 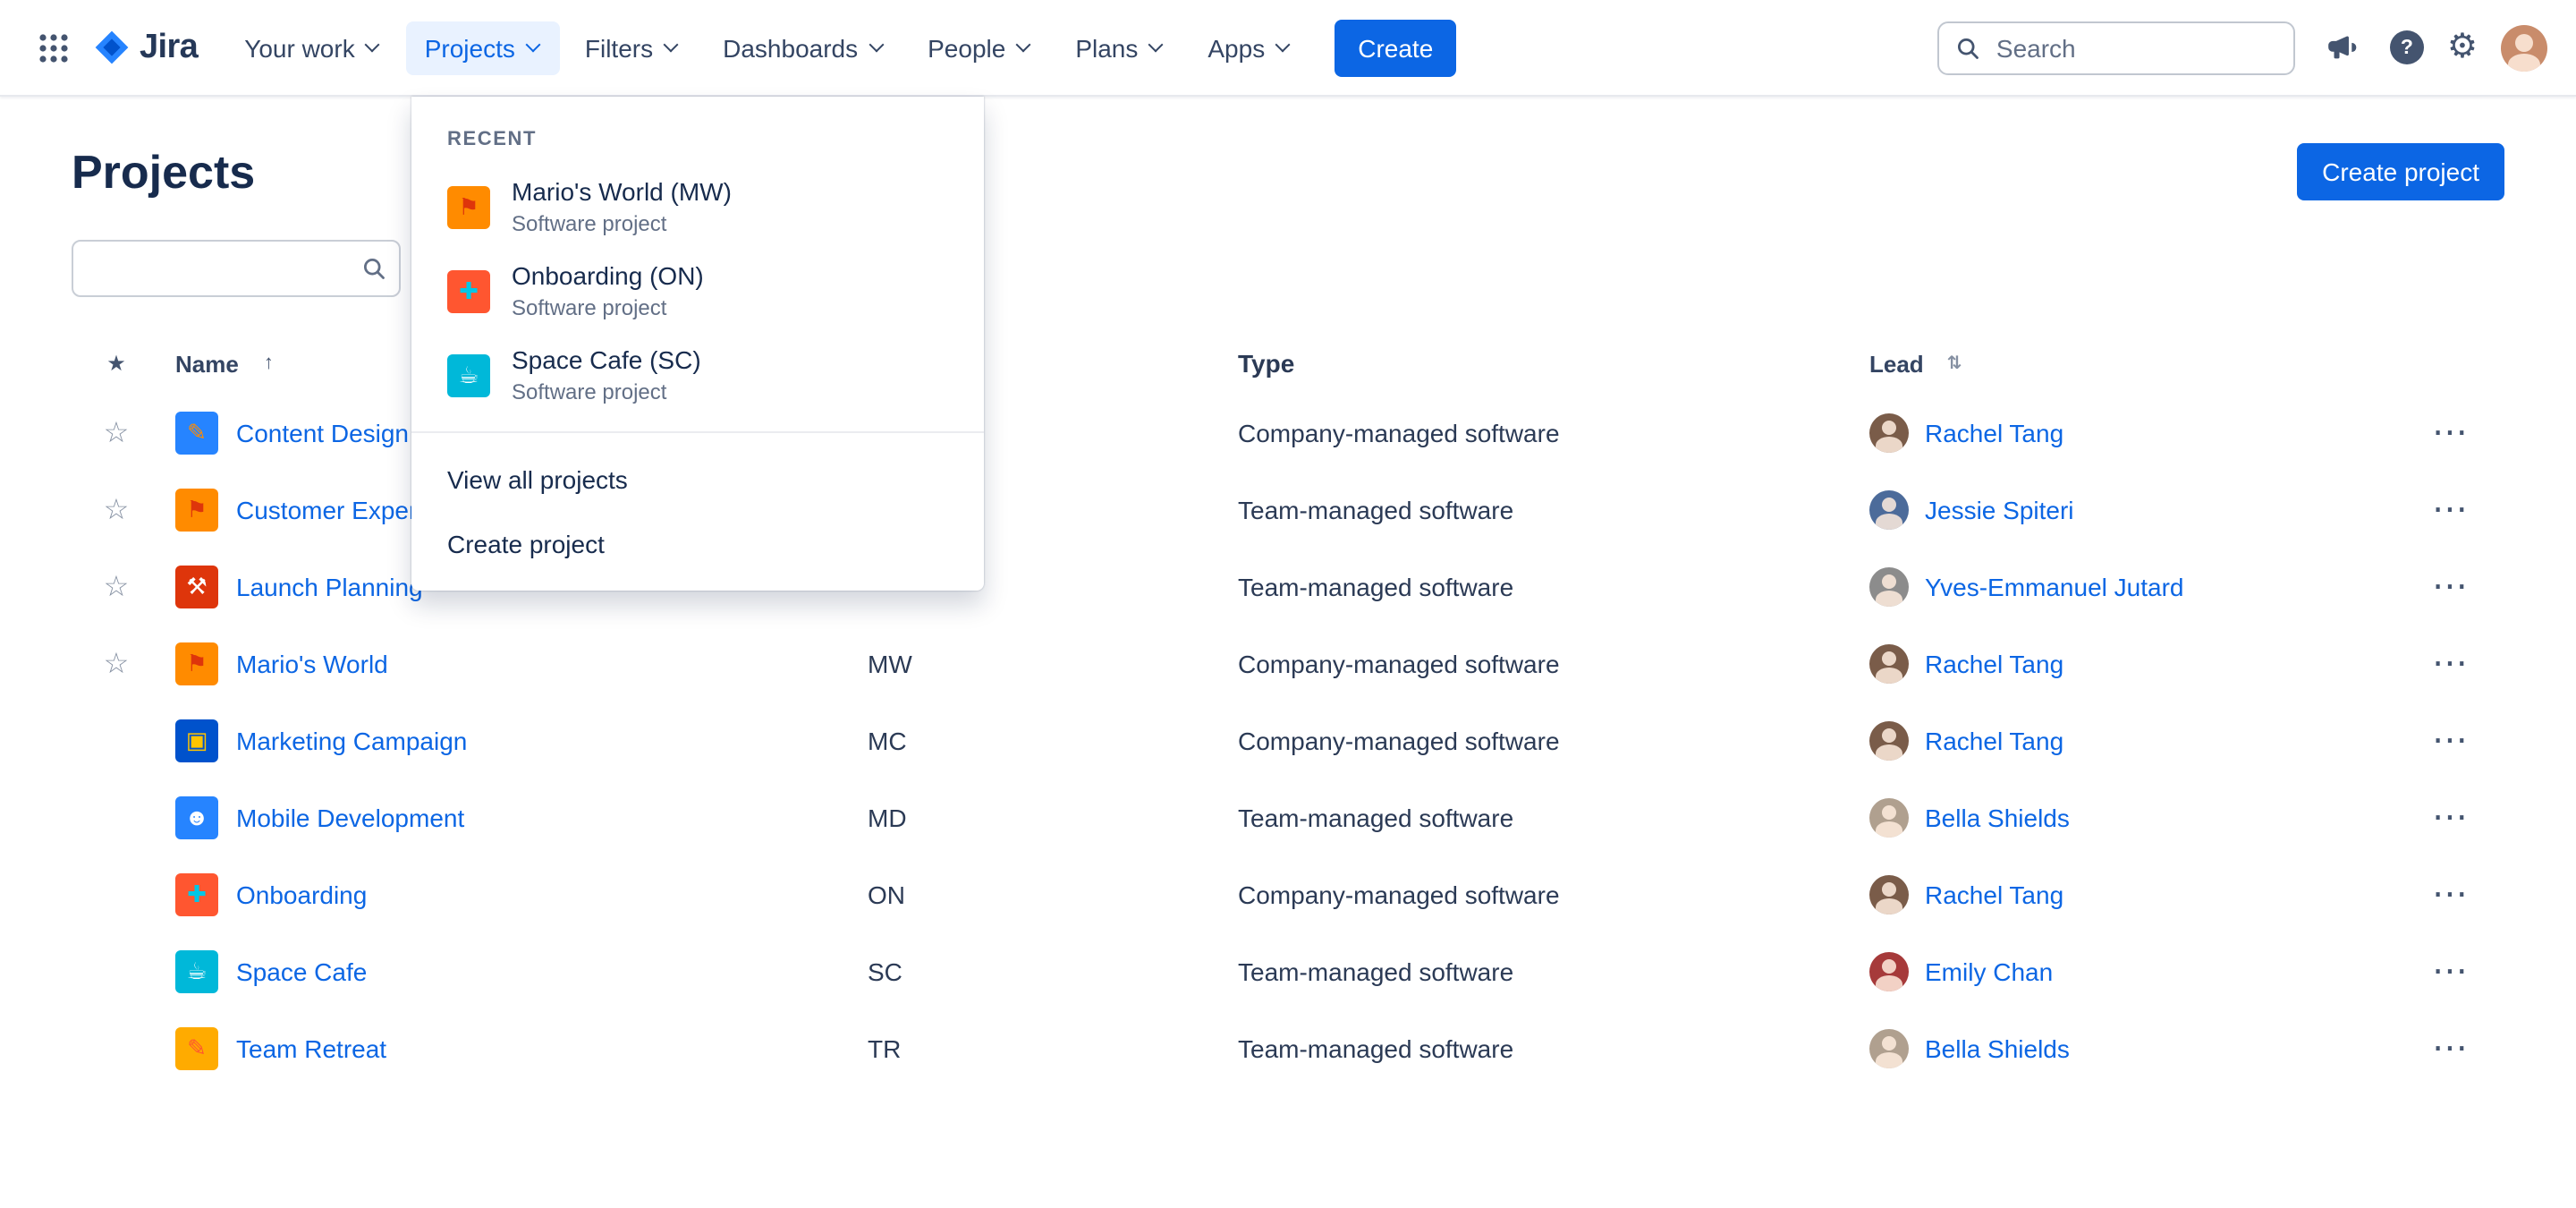 What do you see at coordinates (196, 816) in the screenshot?
I see `project-icon: ☻` at bounding box center [196, 816].